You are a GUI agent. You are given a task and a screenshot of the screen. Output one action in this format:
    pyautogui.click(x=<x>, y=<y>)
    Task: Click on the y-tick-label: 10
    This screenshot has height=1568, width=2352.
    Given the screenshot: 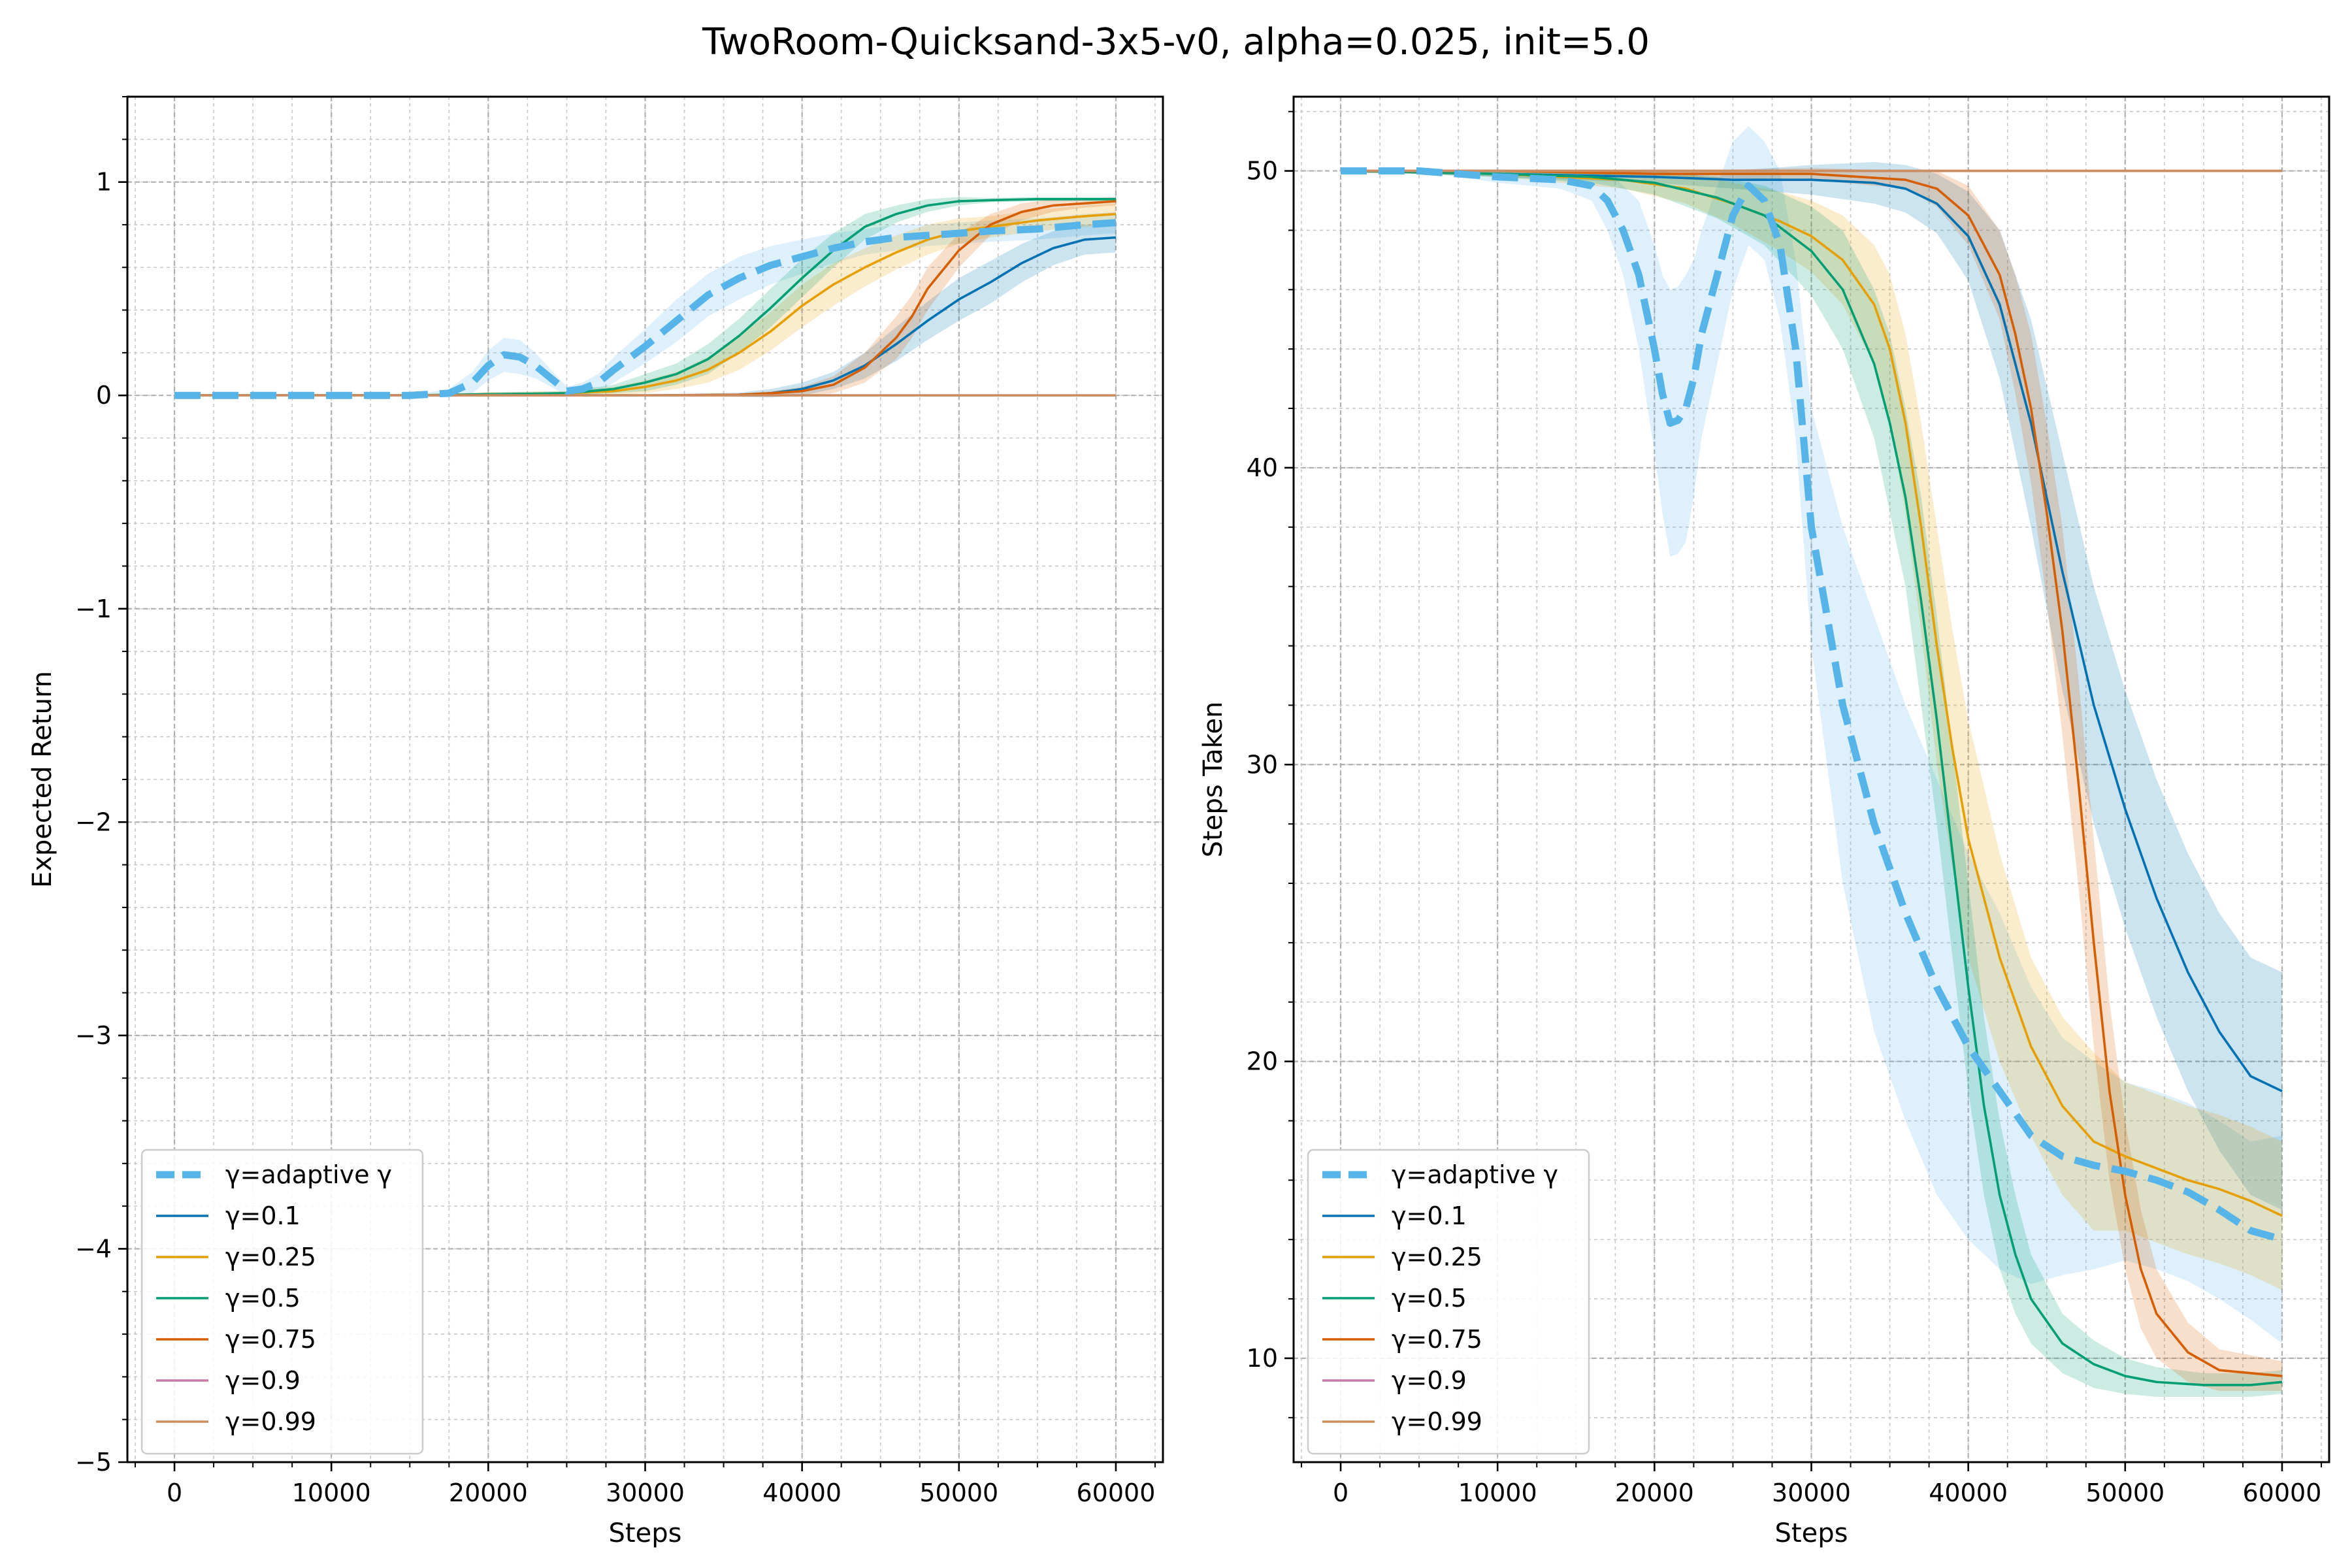 What is the action you would take?
    pyautogui.click(x=1262, y=1358)
    